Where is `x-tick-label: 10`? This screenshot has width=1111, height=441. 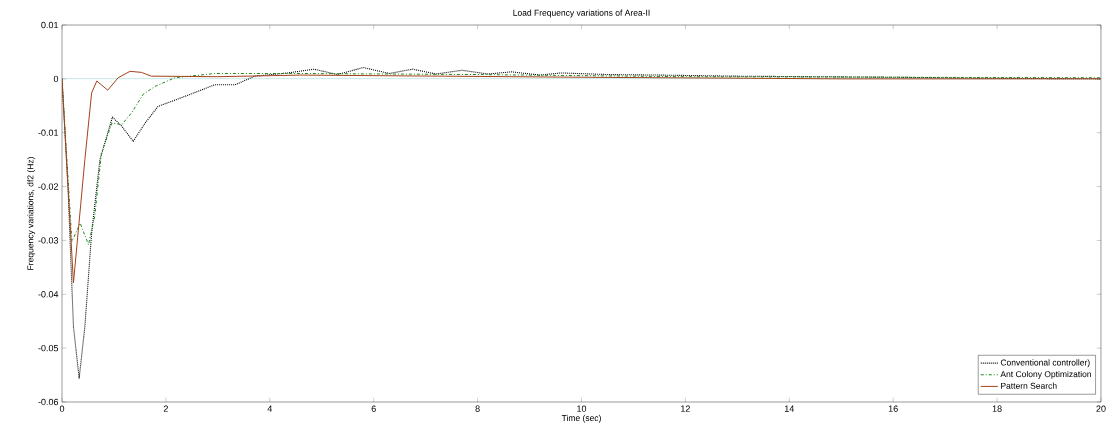
x-tick-label: 10 is located at coordinates (582, 408).